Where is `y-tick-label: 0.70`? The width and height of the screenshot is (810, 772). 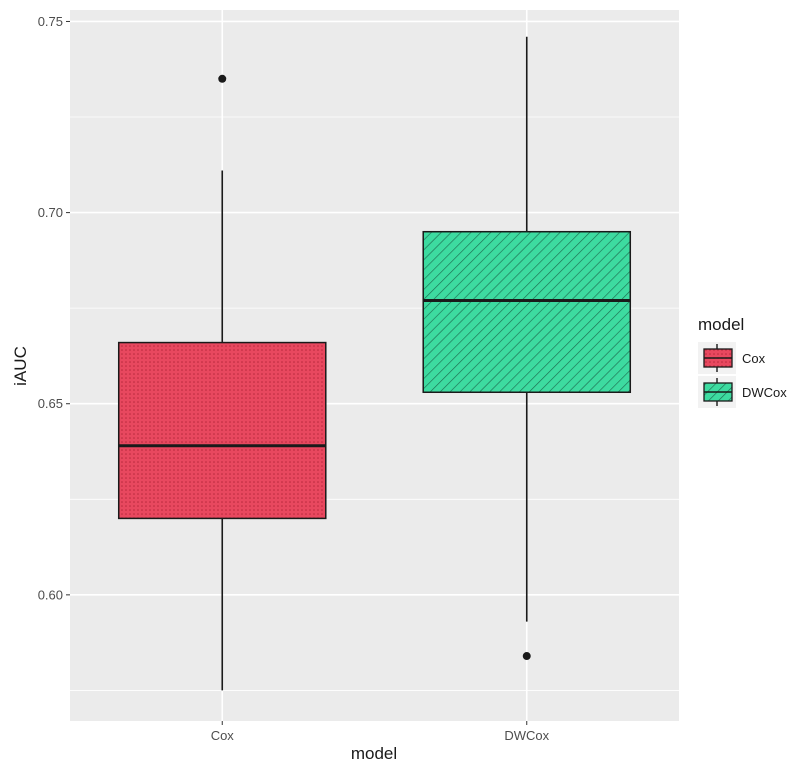
y-tick-label: 0.70 is located at coordinates (50, 212).